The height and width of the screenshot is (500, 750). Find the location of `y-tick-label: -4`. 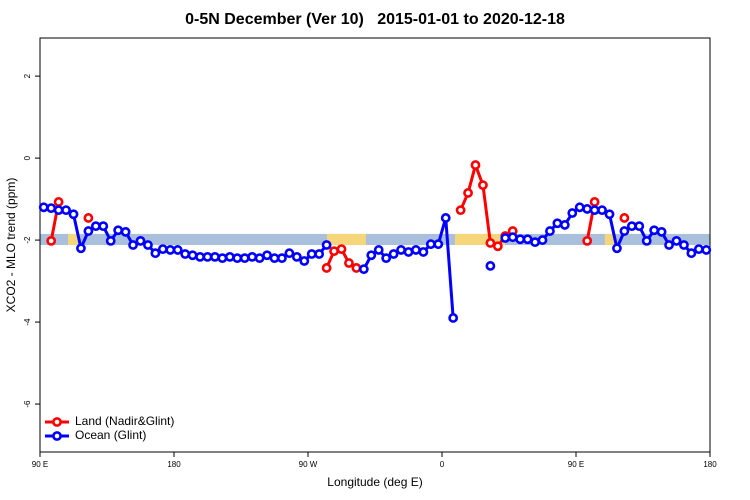

y-tick-label: -4 is located at coordinates (27, 322).